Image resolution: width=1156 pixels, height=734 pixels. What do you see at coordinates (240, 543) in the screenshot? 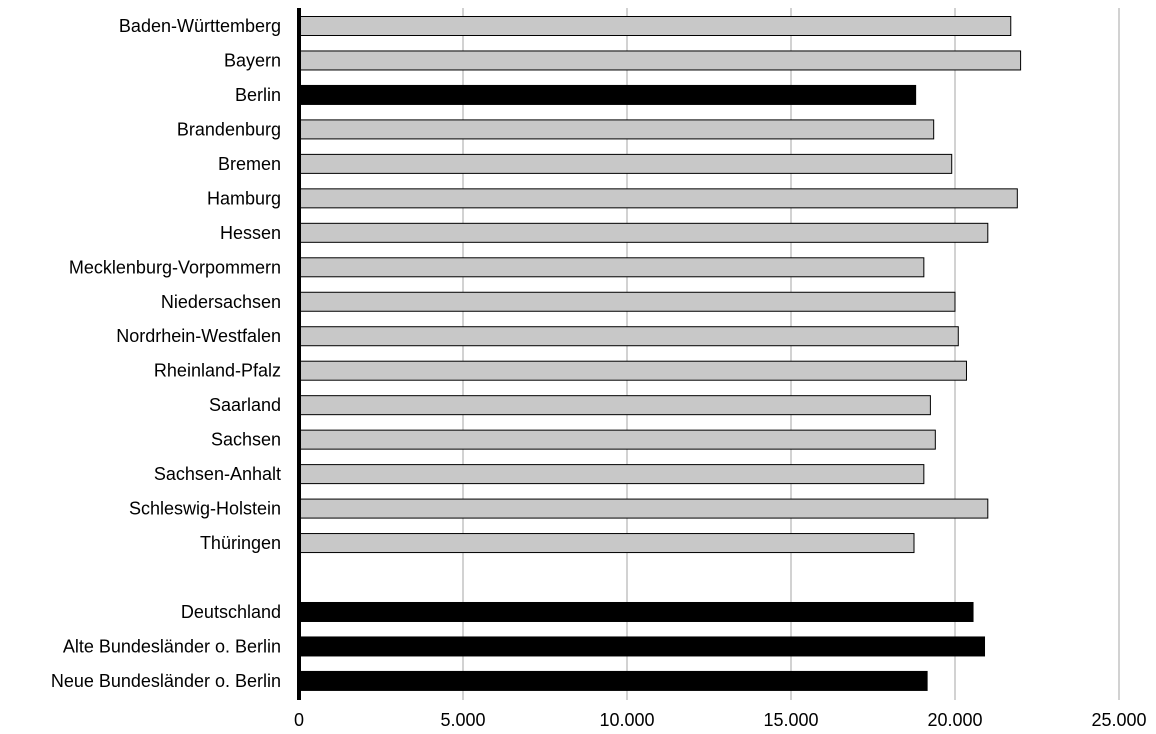
I see `category-label: Thüringen` at bounding box center [240, 543].